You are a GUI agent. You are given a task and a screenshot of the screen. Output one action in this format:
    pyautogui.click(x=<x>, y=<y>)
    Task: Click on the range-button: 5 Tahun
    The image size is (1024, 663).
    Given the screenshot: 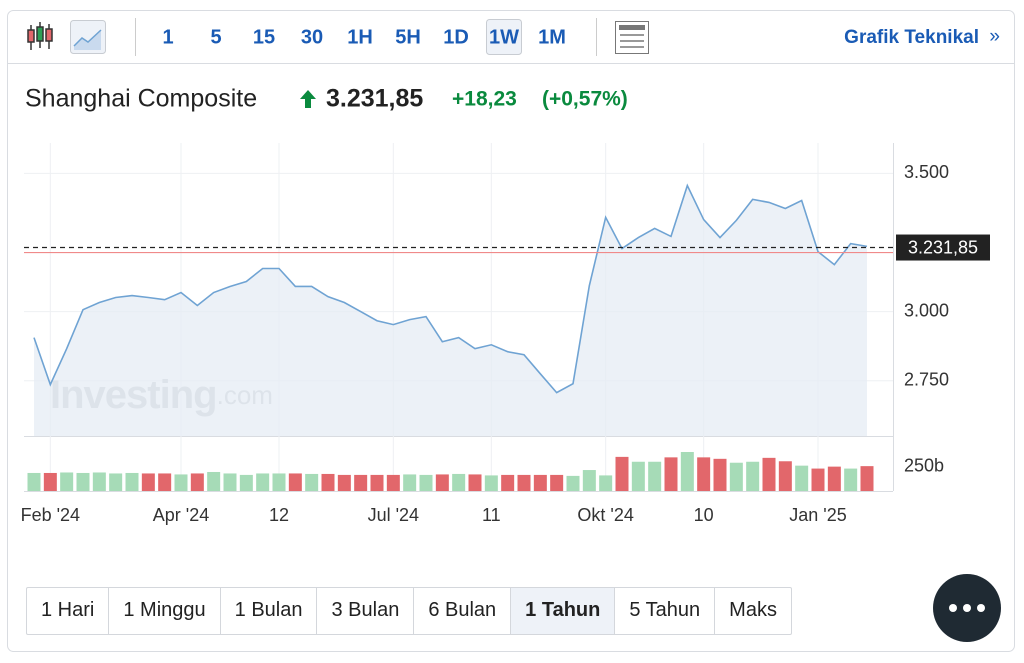 What is the action you would take?
    pyautogui.click(x=664, y=611)
    